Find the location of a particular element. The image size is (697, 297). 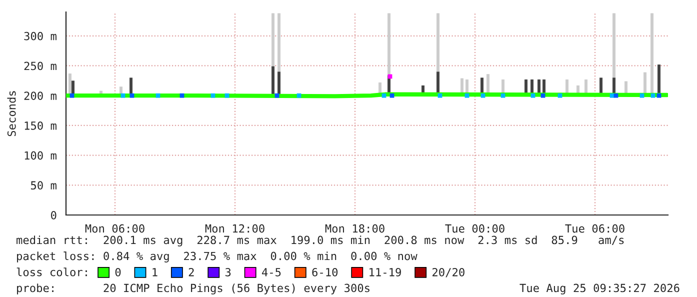

x-tick-label: Tue 06:00 is located at coordinates (594, 228).